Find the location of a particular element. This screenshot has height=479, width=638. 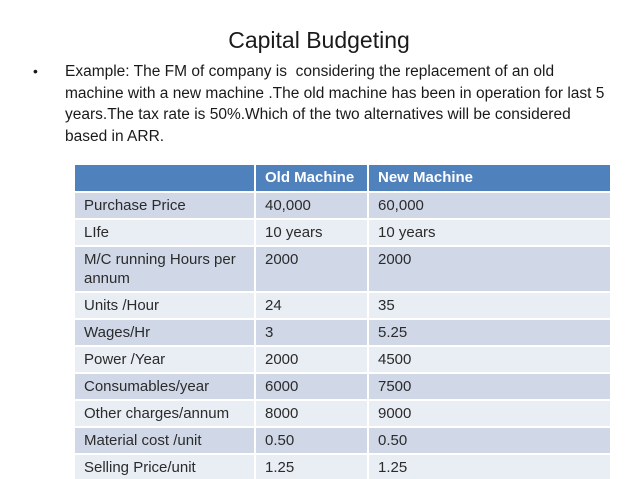

row-label: Wages/Hr is located at coordinates (164, 332).